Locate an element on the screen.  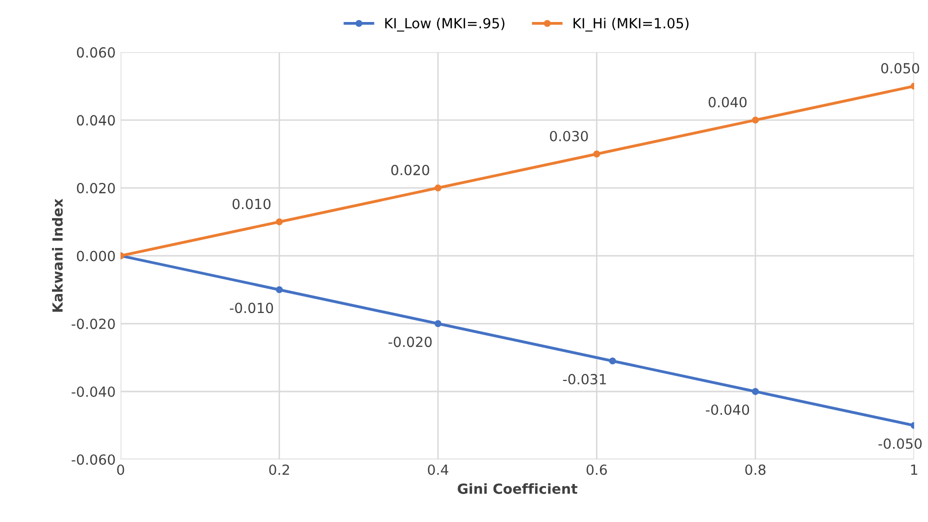
data-label: 0.030 is located at coordinates (569, 136).